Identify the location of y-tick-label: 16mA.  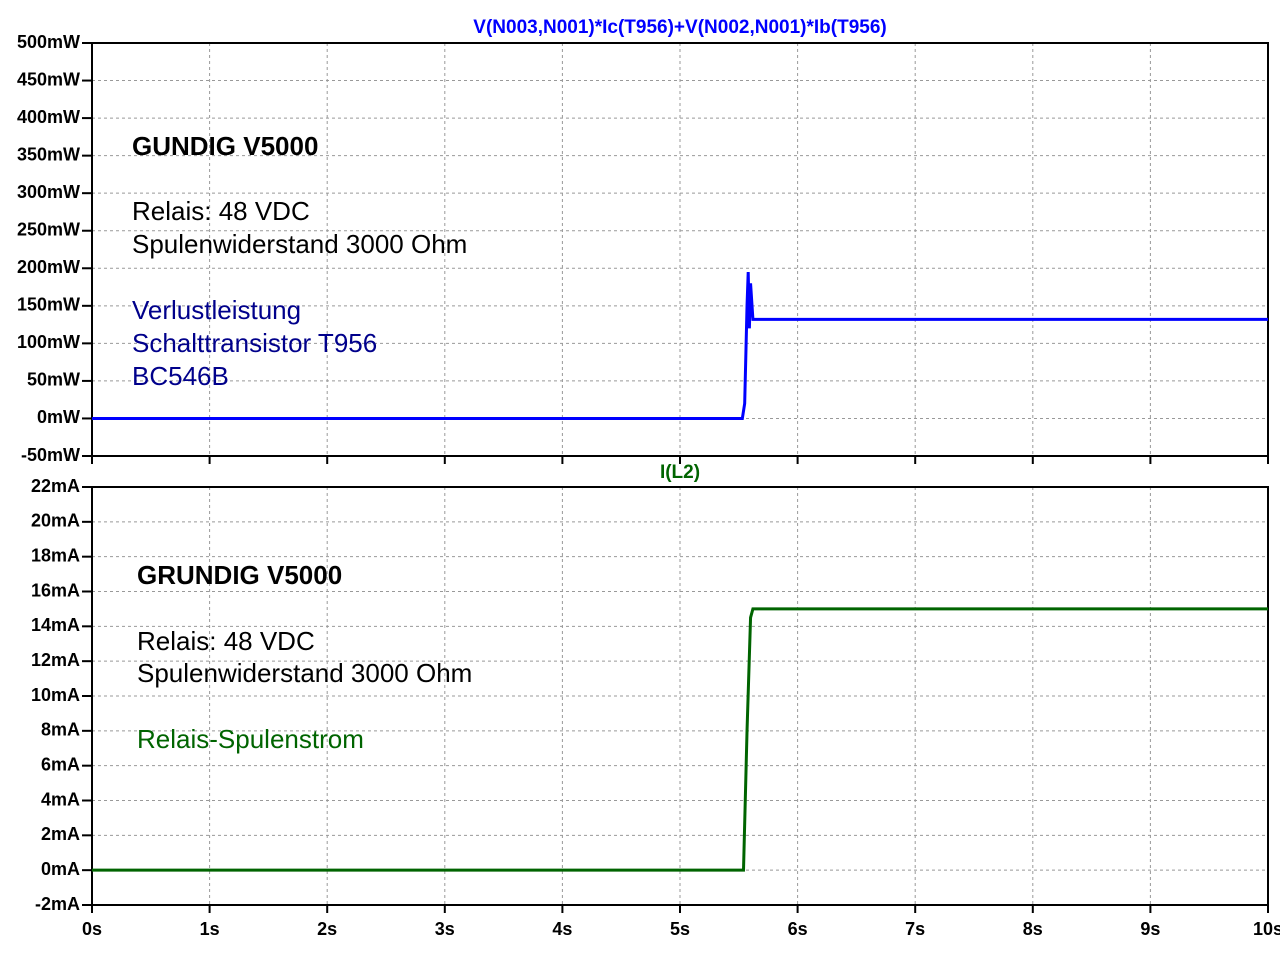
(55, 590).